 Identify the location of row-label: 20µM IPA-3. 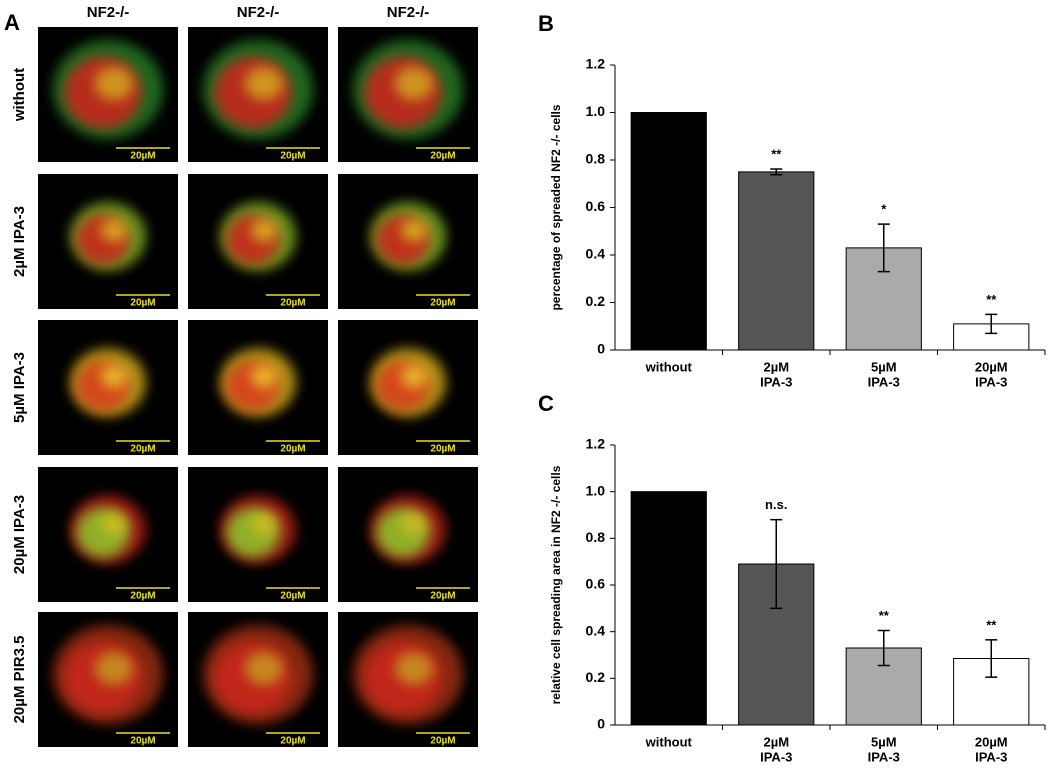
(19, 534).